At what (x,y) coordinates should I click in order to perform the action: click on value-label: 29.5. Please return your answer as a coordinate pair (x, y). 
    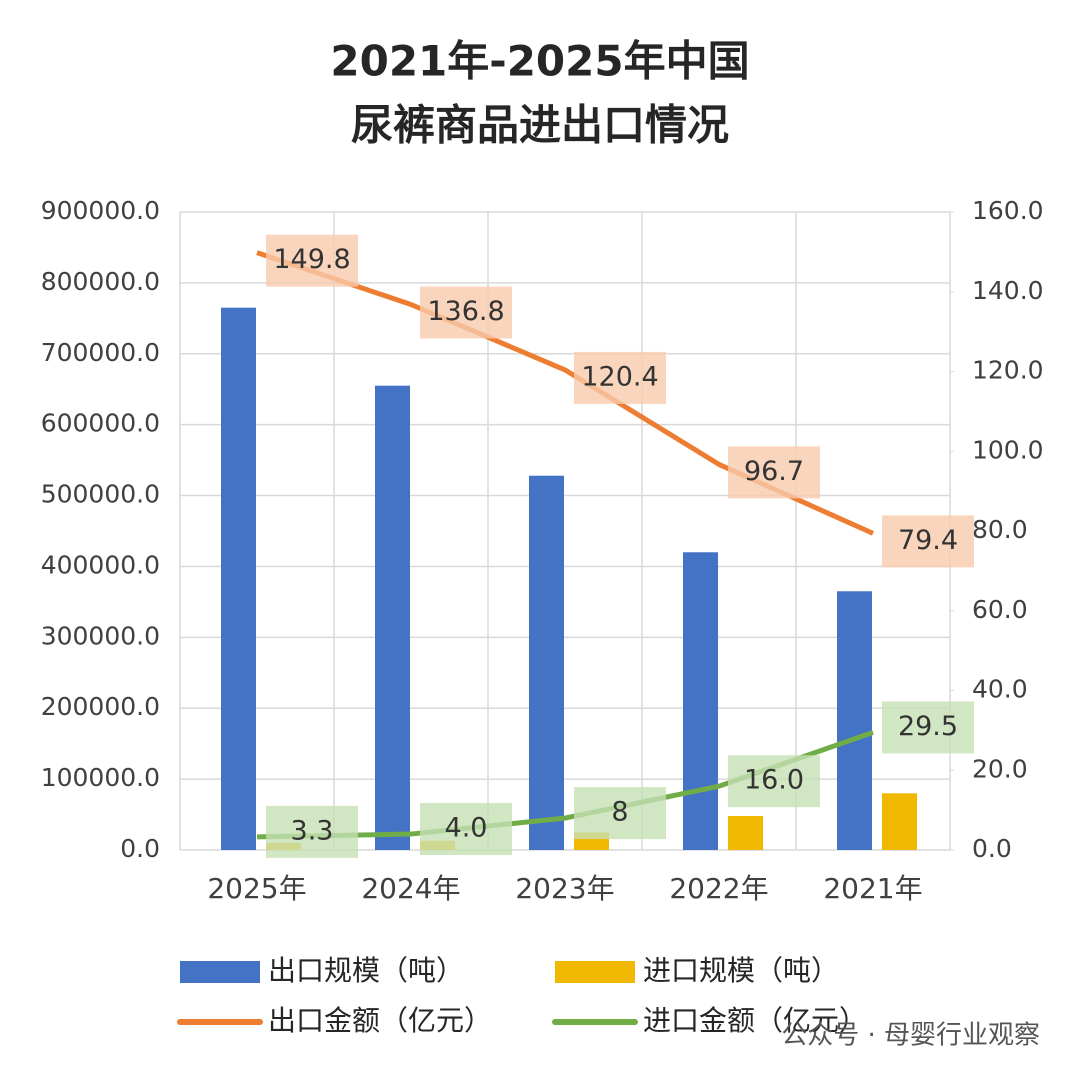
    Looking at the image, I should click on (928, 726).